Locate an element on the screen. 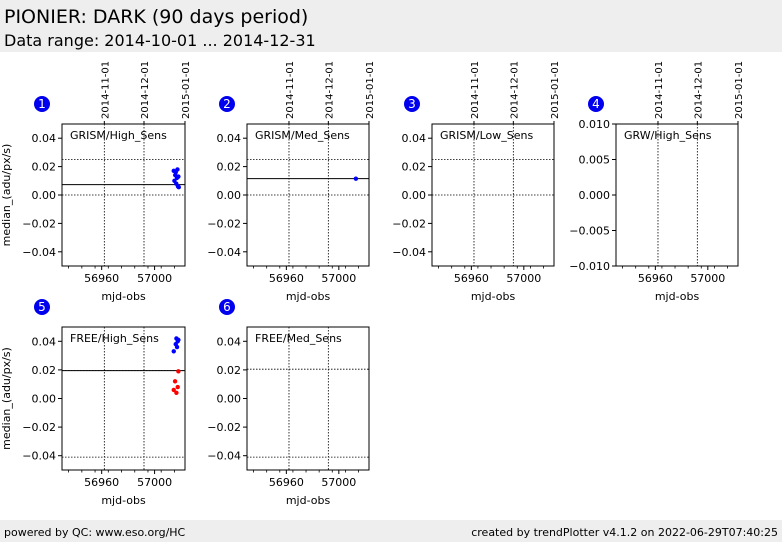 Image resolution: width=782 pixels, height=542 pixels. page-subtitle: Data range: 2014-10-01 ... 2014-12-31 is located at coordinates (160, 40).